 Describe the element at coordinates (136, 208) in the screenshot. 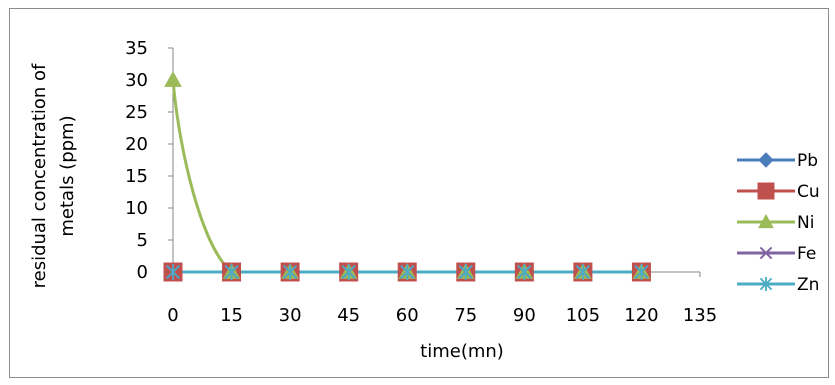

I see `y-tick-label: 10` at that location.